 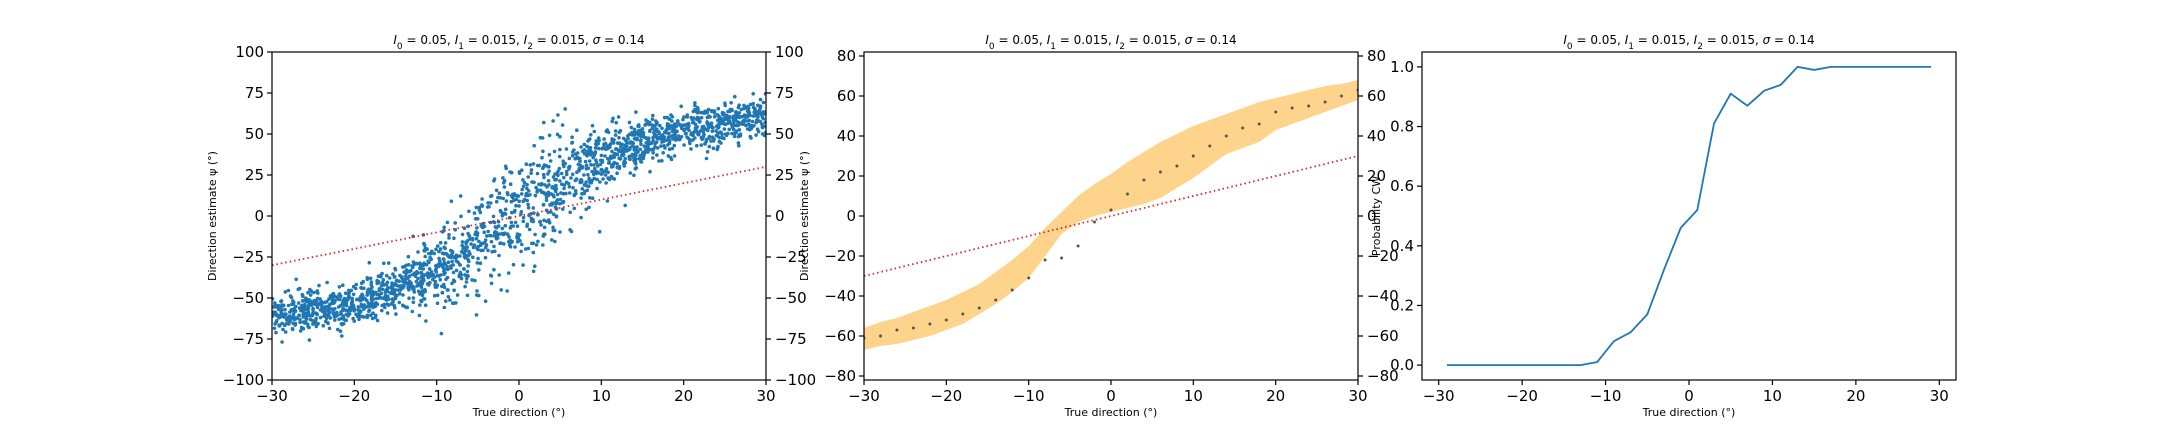 I want to click on y-tick-label: 1.0, so click(x=1402, y=67).